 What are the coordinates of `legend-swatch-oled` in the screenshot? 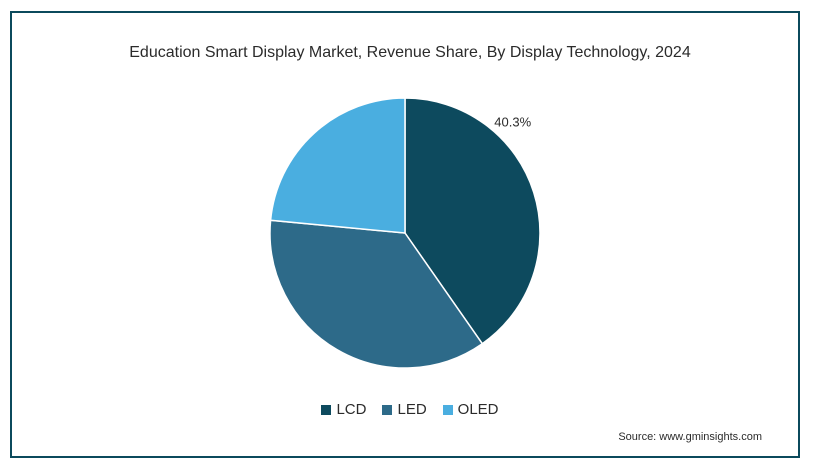 It's located at (447, 409).